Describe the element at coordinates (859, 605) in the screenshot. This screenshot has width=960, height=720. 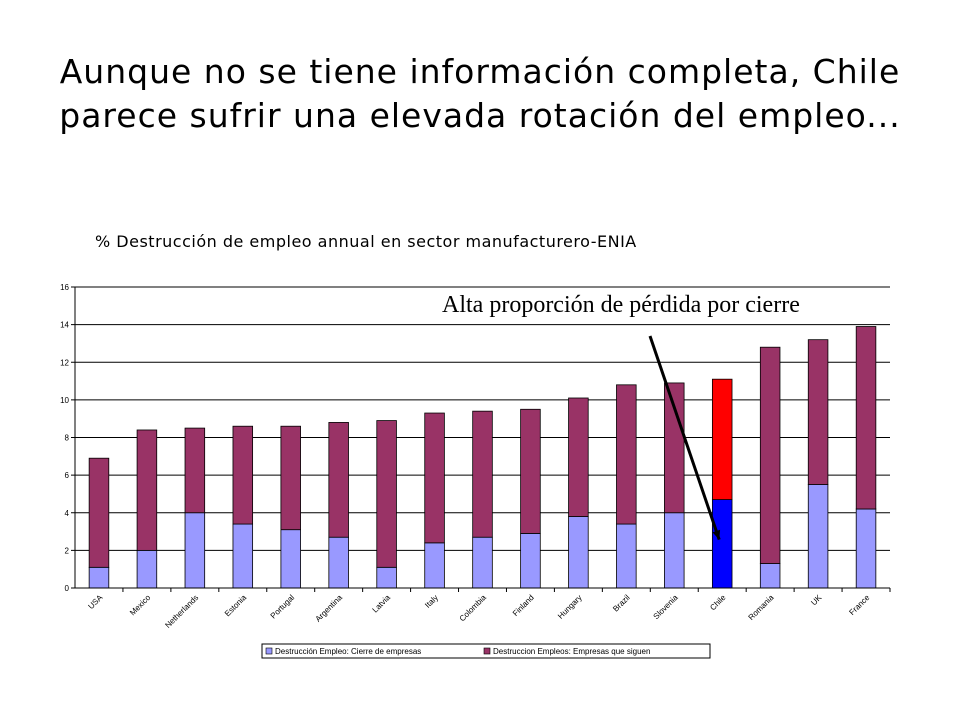
I see `x-tick-label-france: France` at that location.